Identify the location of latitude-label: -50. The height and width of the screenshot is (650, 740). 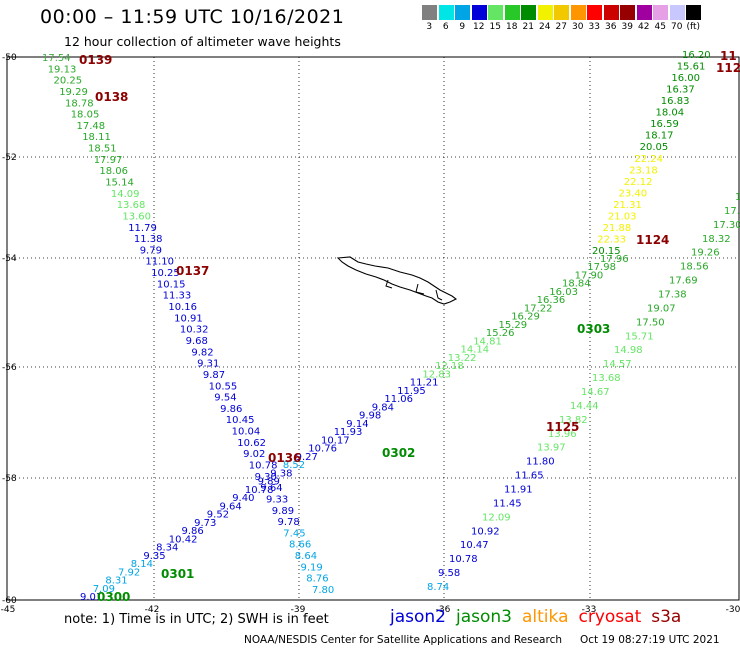
(9, 58).